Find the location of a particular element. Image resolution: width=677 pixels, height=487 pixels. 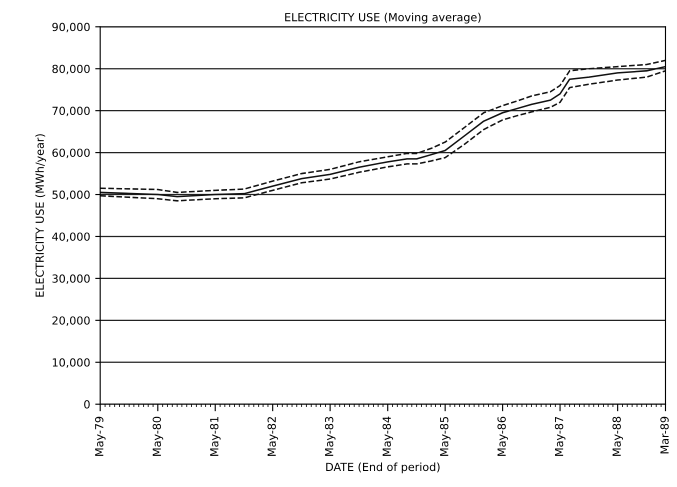

x-tick-label: May-81 is located at coordinates (215, 436).